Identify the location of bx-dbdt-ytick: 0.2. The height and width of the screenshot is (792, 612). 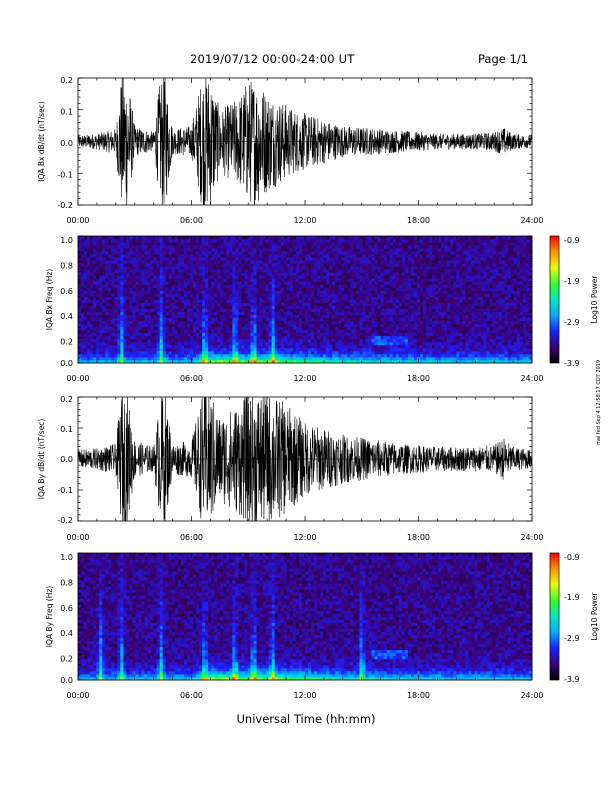
(66, 80).